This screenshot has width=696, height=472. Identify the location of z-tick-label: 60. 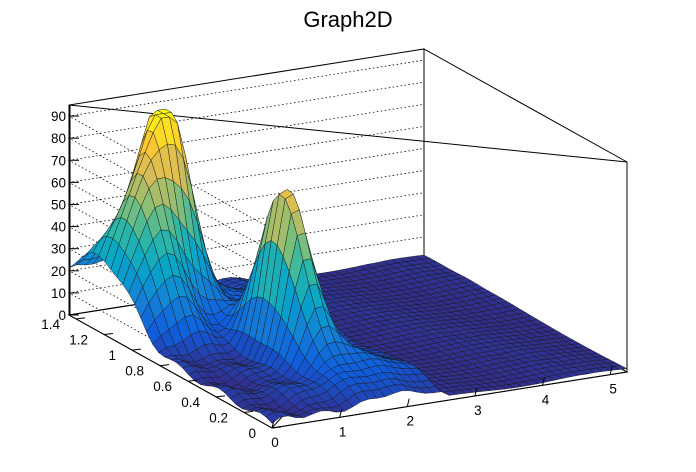
(58, 182).